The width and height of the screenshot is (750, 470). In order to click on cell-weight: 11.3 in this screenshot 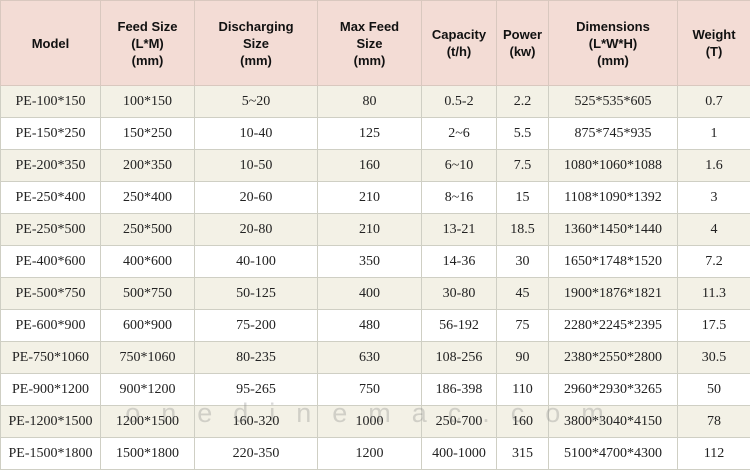, I will do `click(714, 294)`.